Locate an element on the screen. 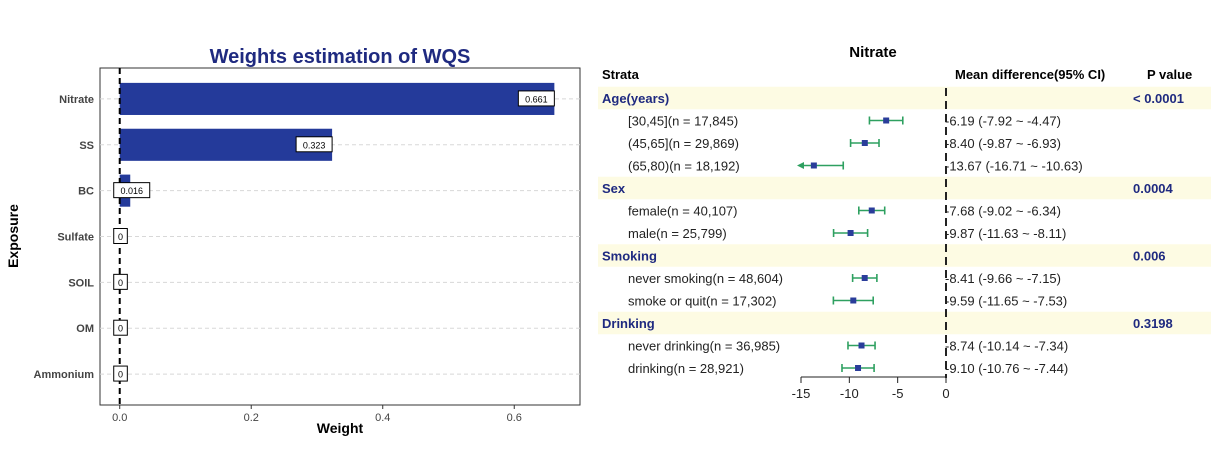  estimate-text: -8.74 (-10.14 ~ -7.34) is located at coordinates (1006, 346).